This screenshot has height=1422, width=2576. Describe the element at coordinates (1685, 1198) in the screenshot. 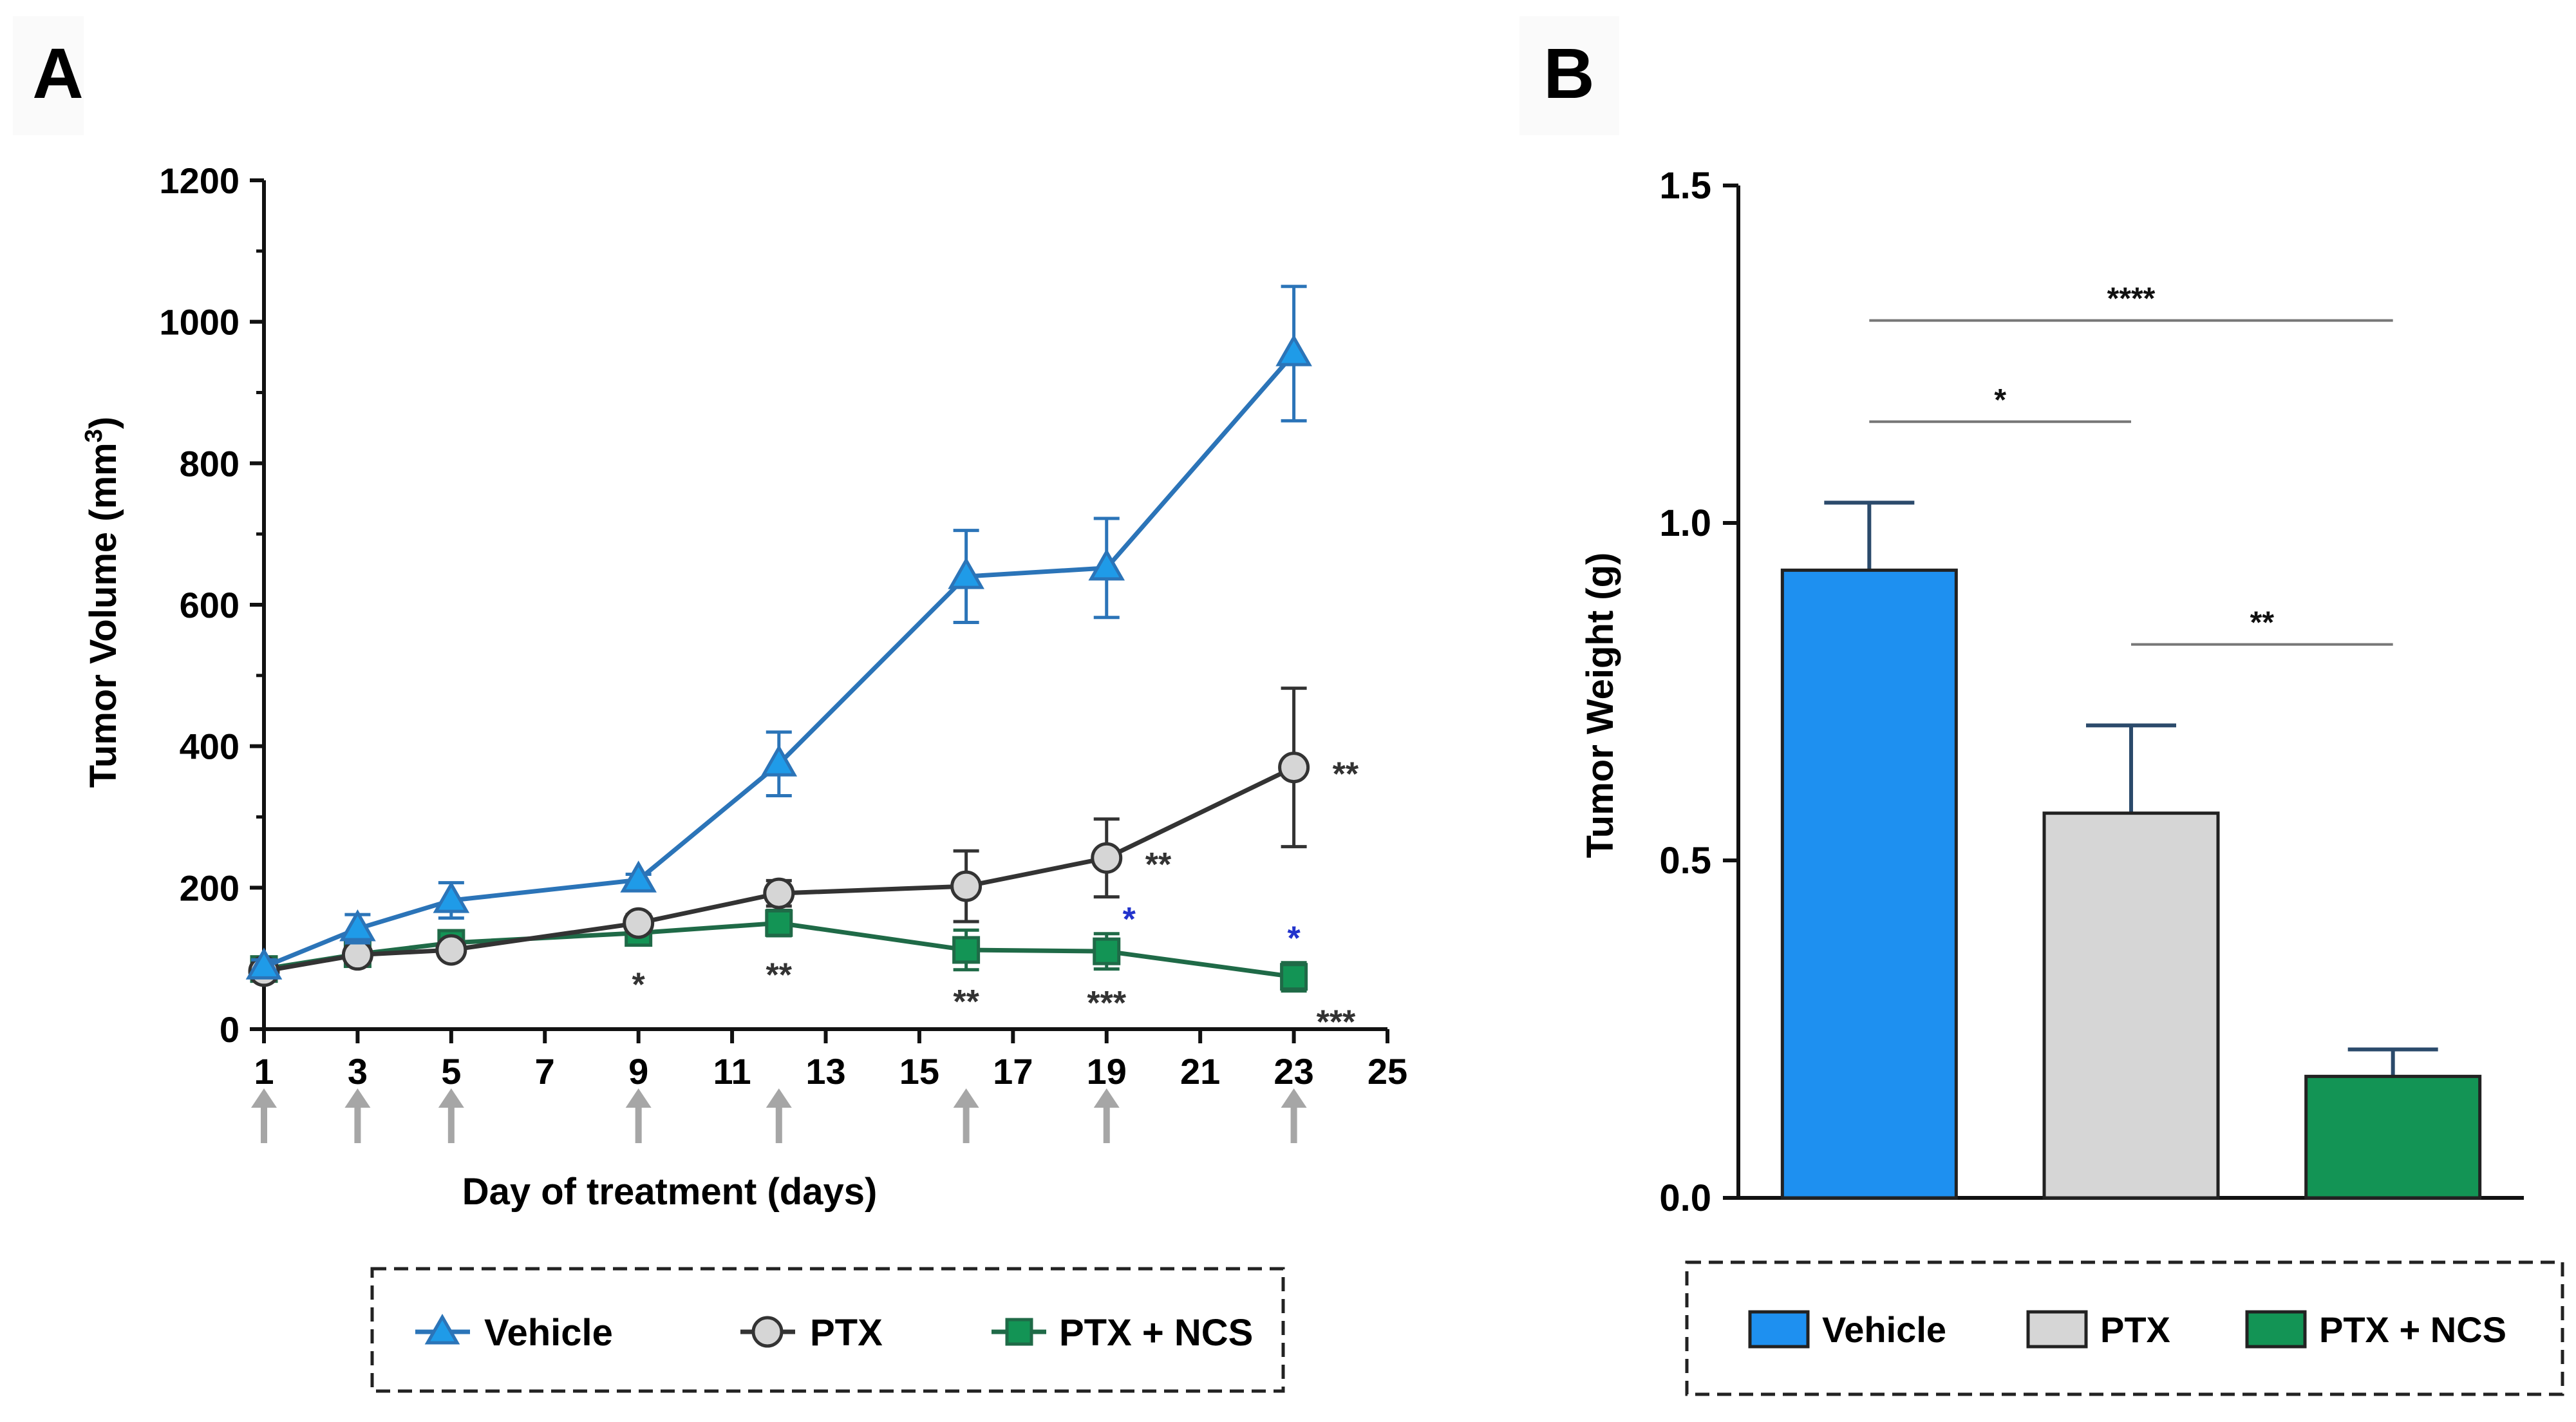

I see `y-tick-label-b: 0.0` at that location.